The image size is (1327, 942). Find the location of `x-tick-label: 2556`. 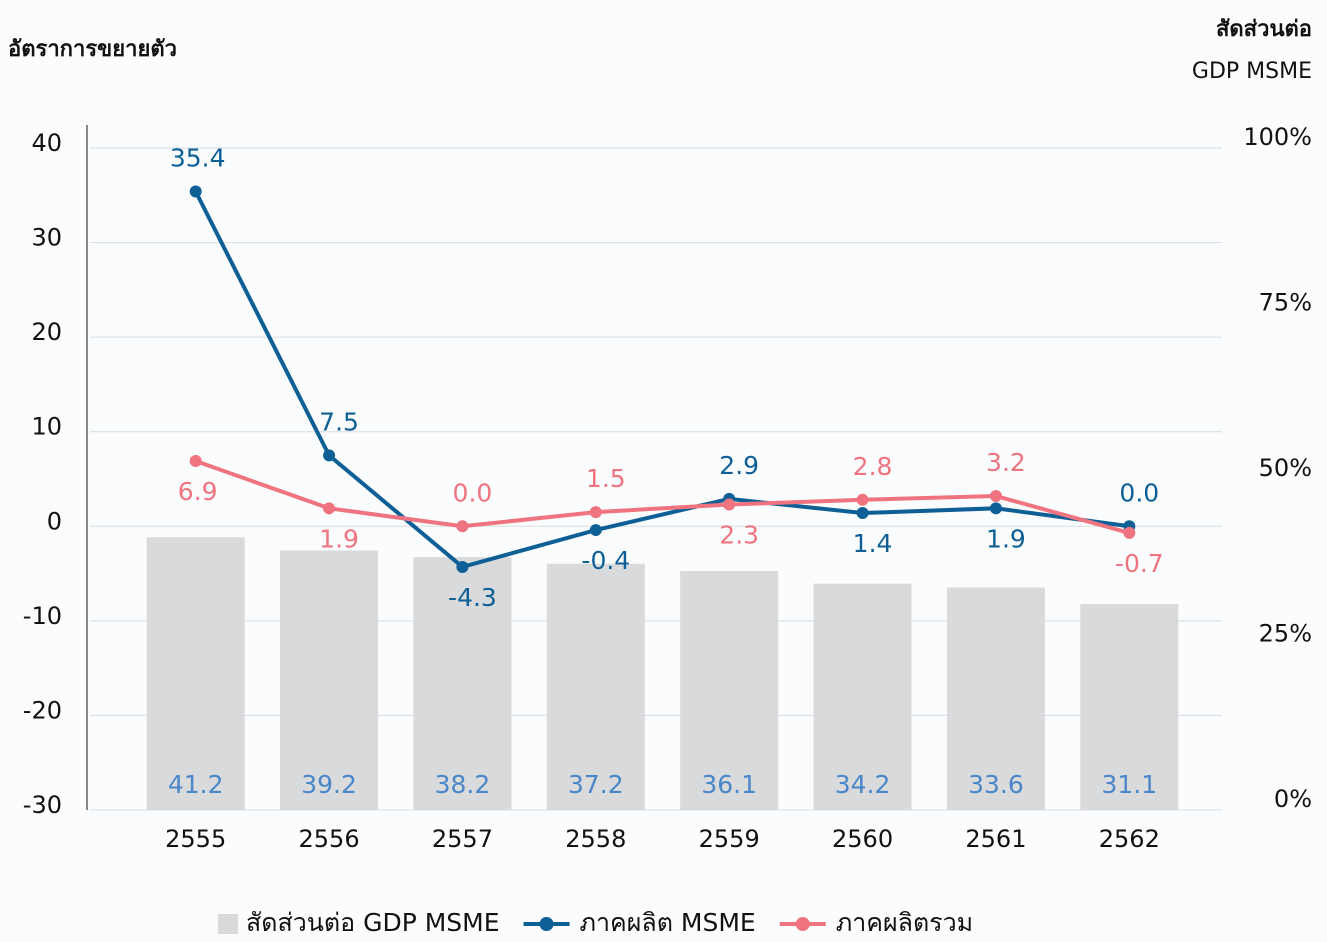

x-tick-label: 2556 is located at coordinates (329, 839).